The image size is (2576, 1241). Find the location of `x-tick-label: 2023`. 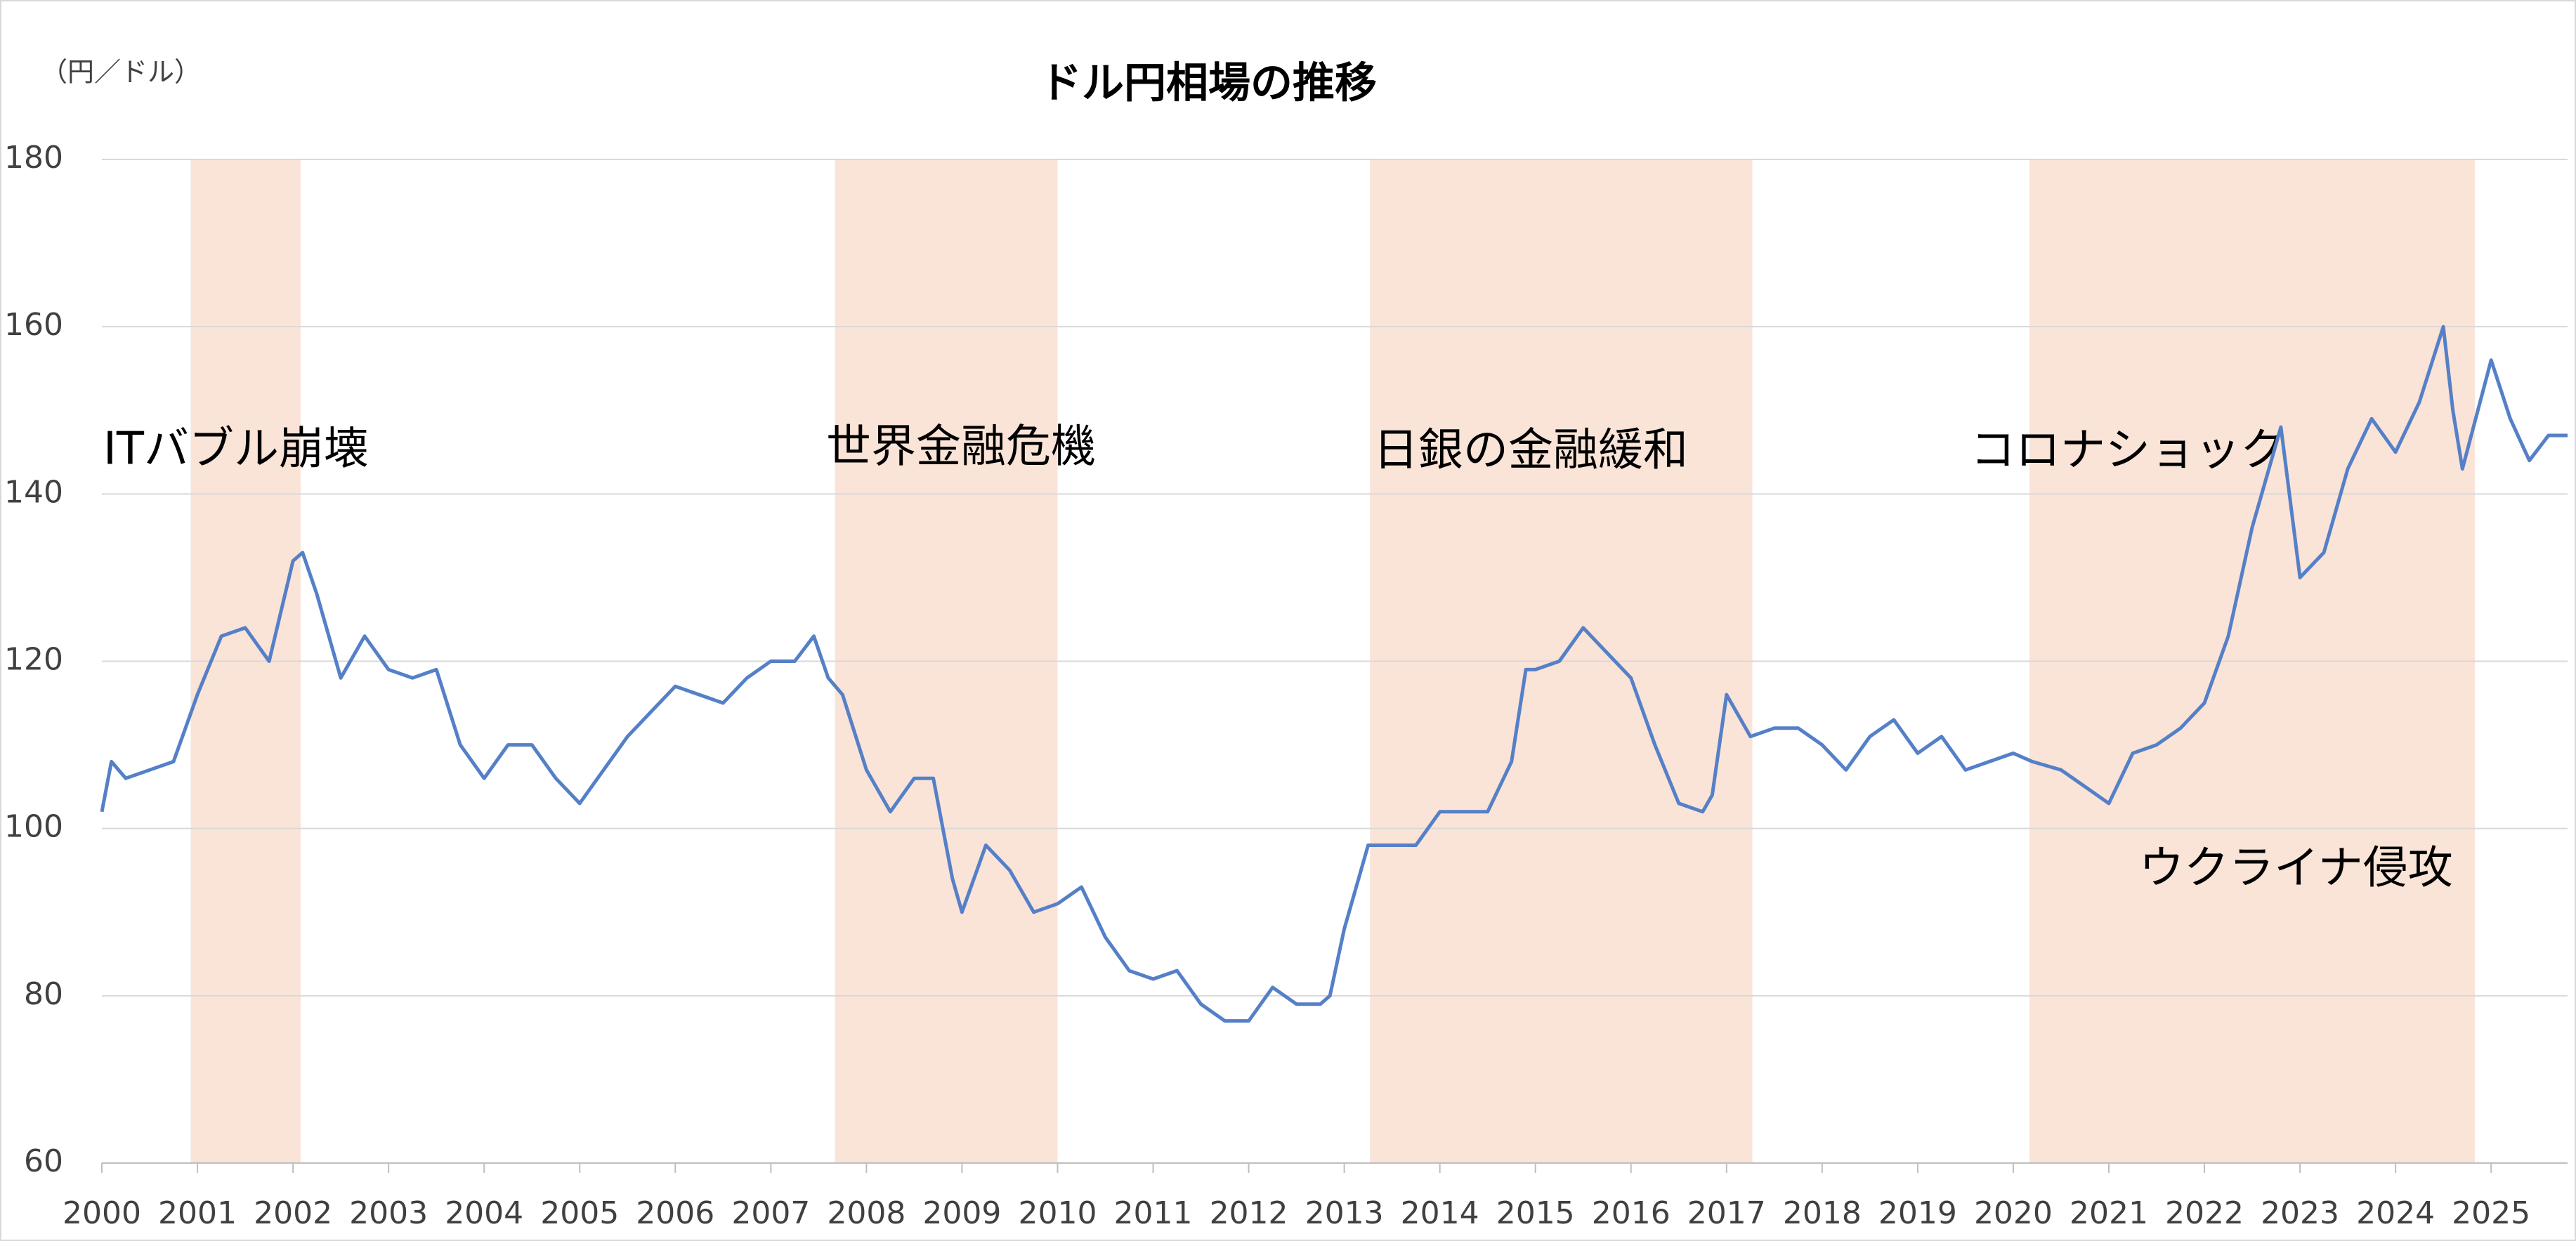

x-tick-label: 2023 is located at coordinates (2300, 1213).